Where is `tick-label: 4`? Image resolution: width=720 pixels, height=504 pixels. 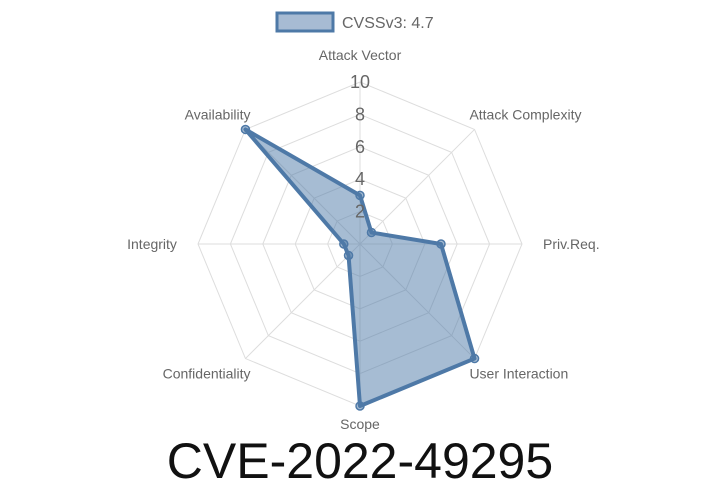
tick-label: 4 is located at coordinates (360, 179).